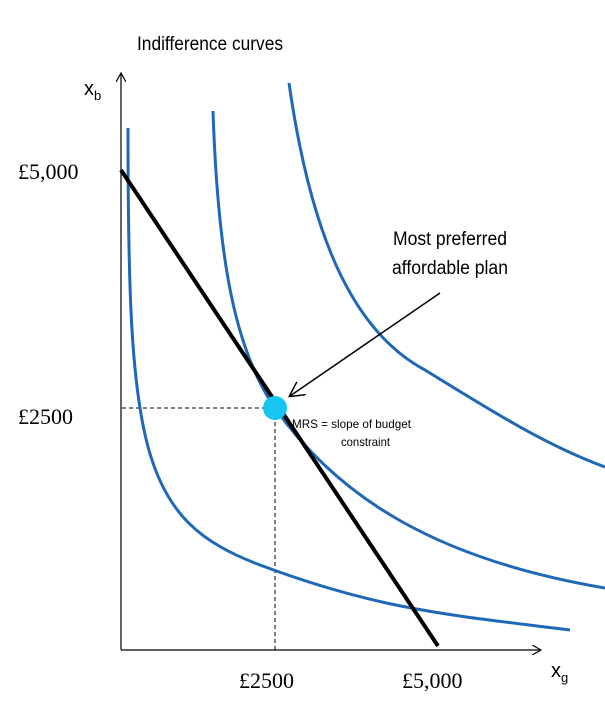 The height and width of the screenshot is (720, 605). Describe the element at coordinates (556, 671) in the screenshot. I see `x-axis-label-main: x` at that location.